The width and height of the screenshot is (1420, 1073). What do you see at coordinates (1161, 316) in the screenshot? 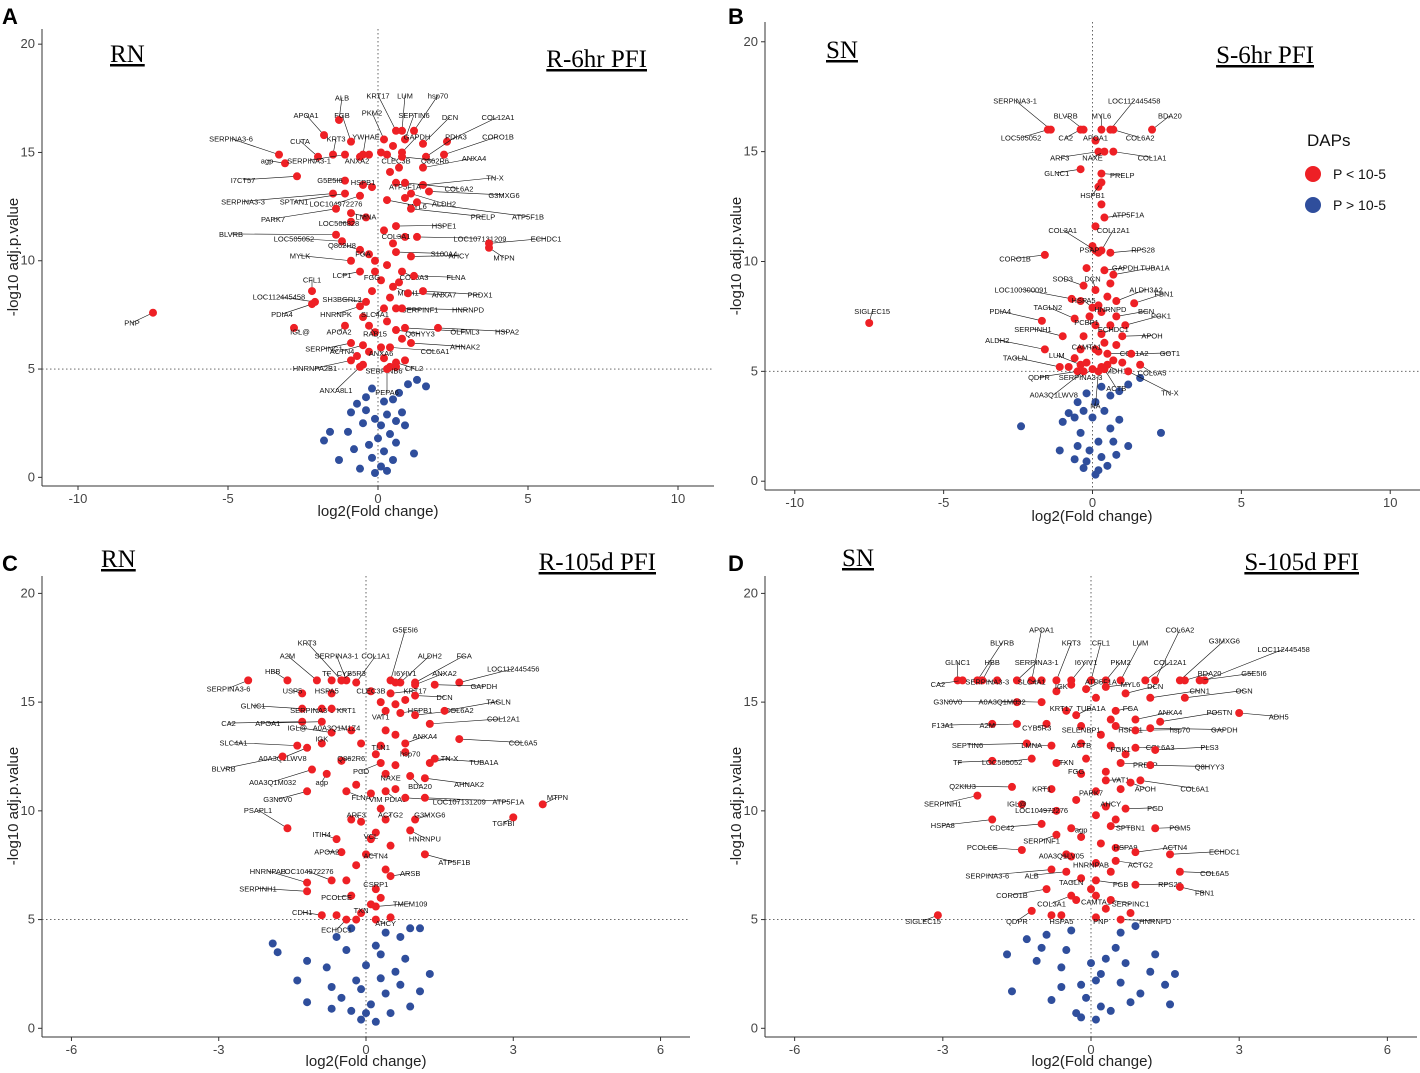
I see `protein-label: PGK1` at bounding box center [1161, 316].